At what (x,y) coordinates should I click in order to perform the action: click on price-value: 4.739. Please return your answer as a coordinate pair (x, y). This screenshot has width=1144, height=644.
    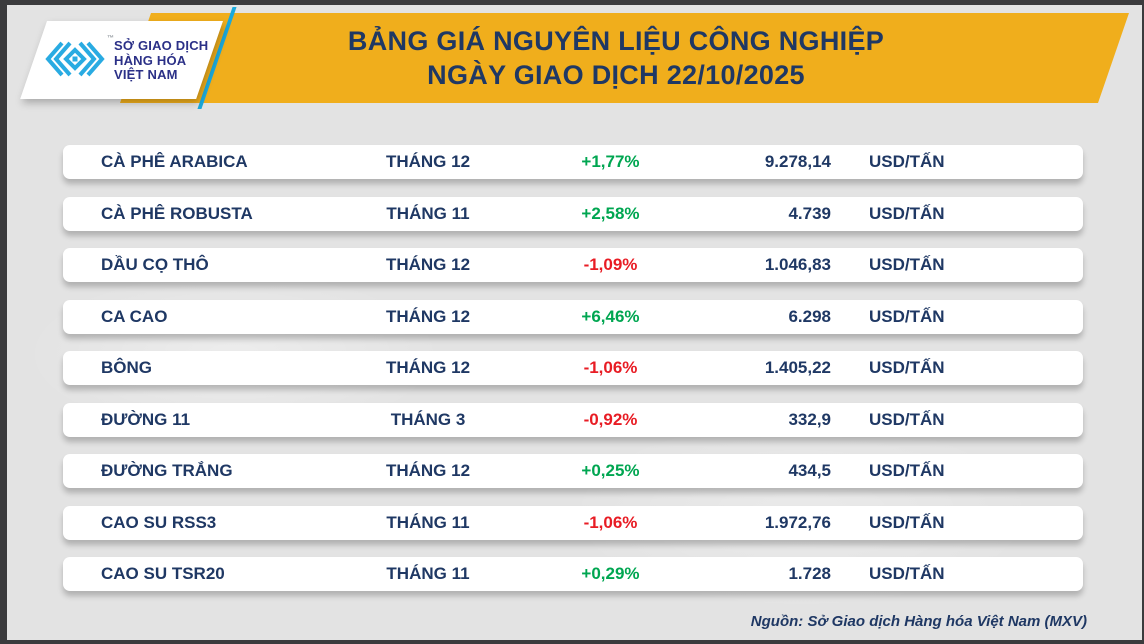
    Looking at the image, I should click on (809, 213).